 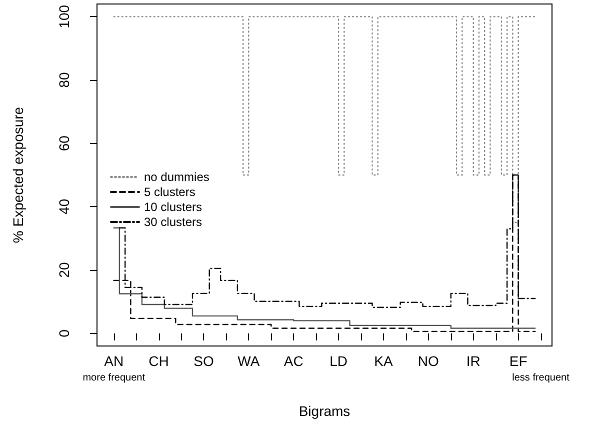 What do you see at coordinates (324, 411) in the screenshot?
I see `x-axis-title: Bigrams` at bounding box center [324, 411].